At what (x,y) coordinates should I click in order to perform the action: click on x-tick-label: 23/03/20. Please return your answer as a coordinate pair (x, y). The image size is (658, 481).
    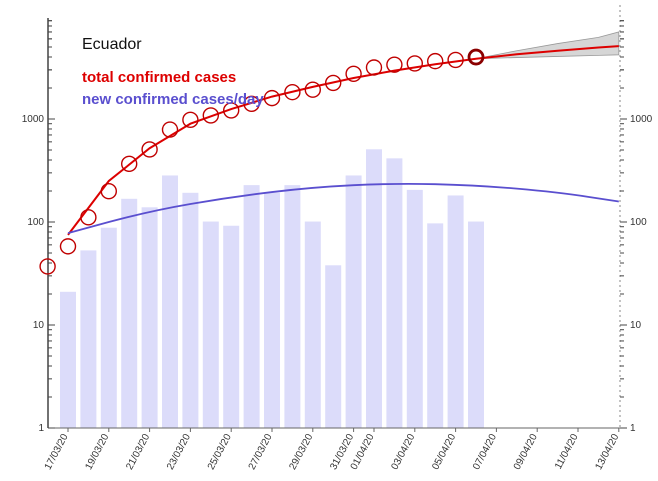
    Looking at the image, I should click on (179, 452).